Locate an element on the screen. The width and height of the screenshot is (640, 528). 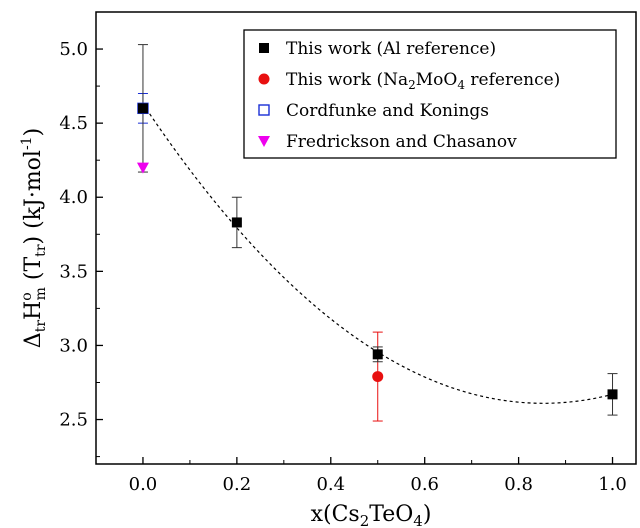
x-axis: 0.0 0.2 0.4 0.6 0.8 1.0 is located at coordinates (361, 476).